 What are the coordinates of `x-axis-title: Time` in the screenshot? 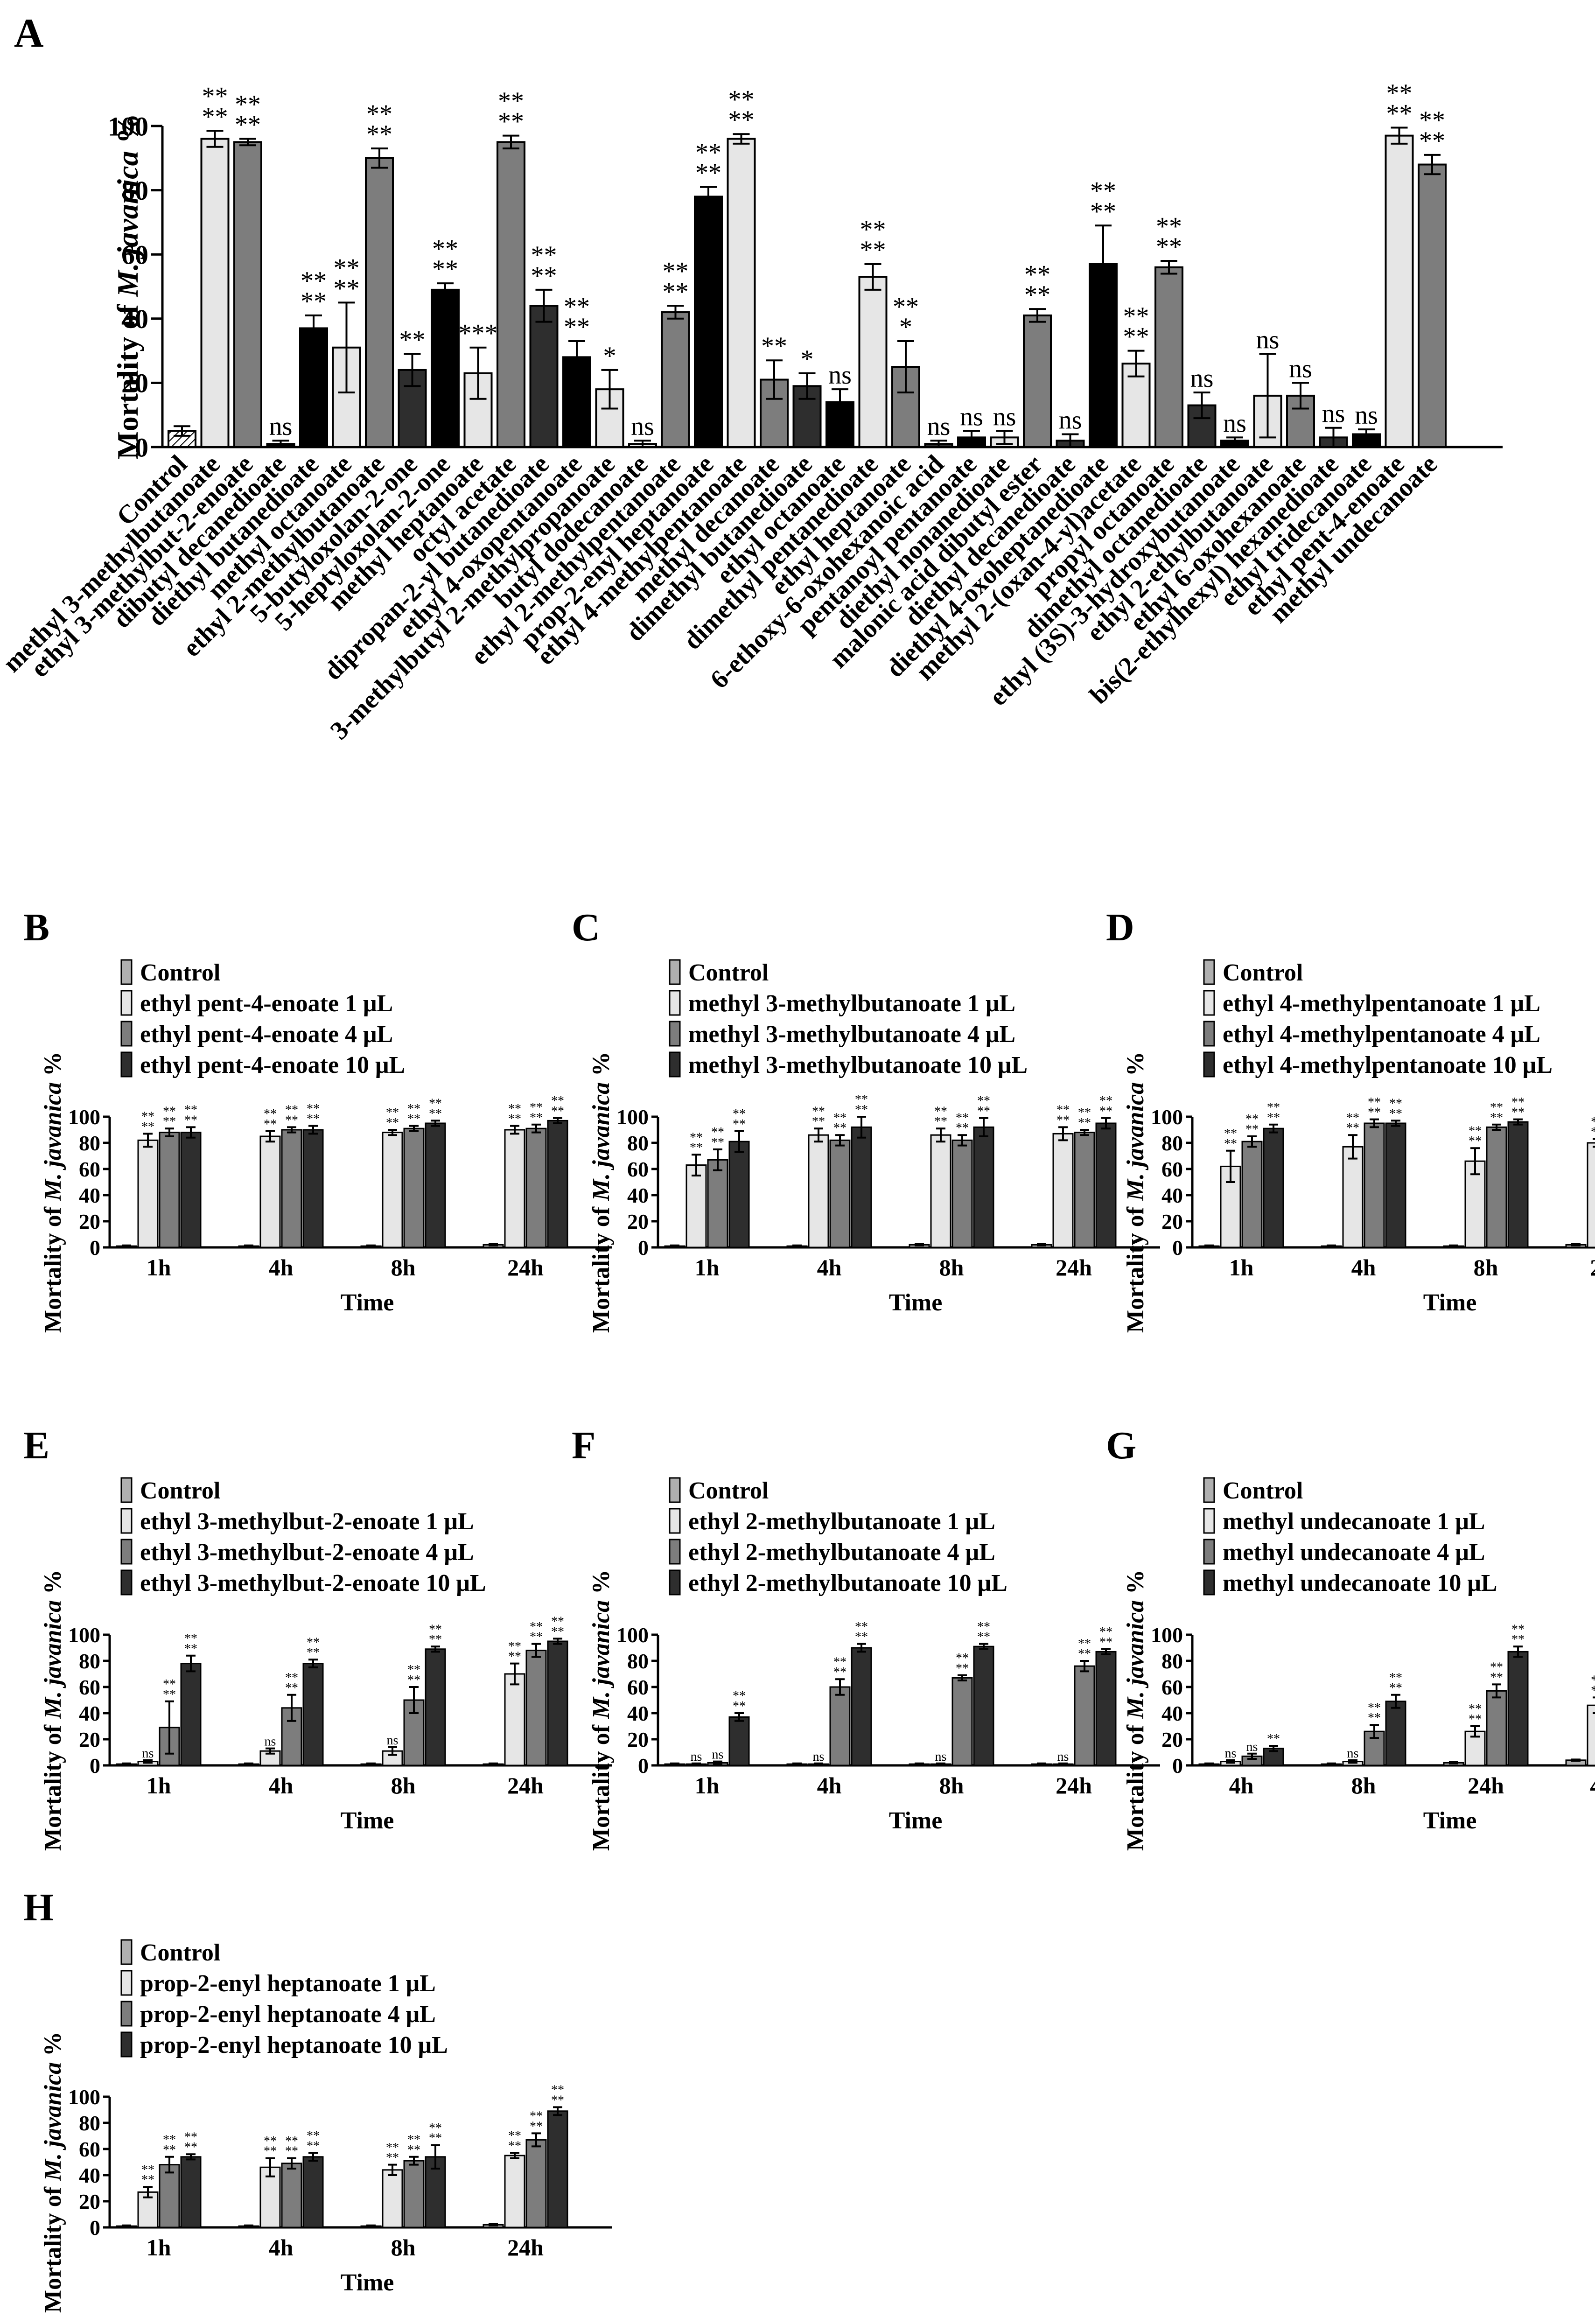 It's located at (368, 1820).